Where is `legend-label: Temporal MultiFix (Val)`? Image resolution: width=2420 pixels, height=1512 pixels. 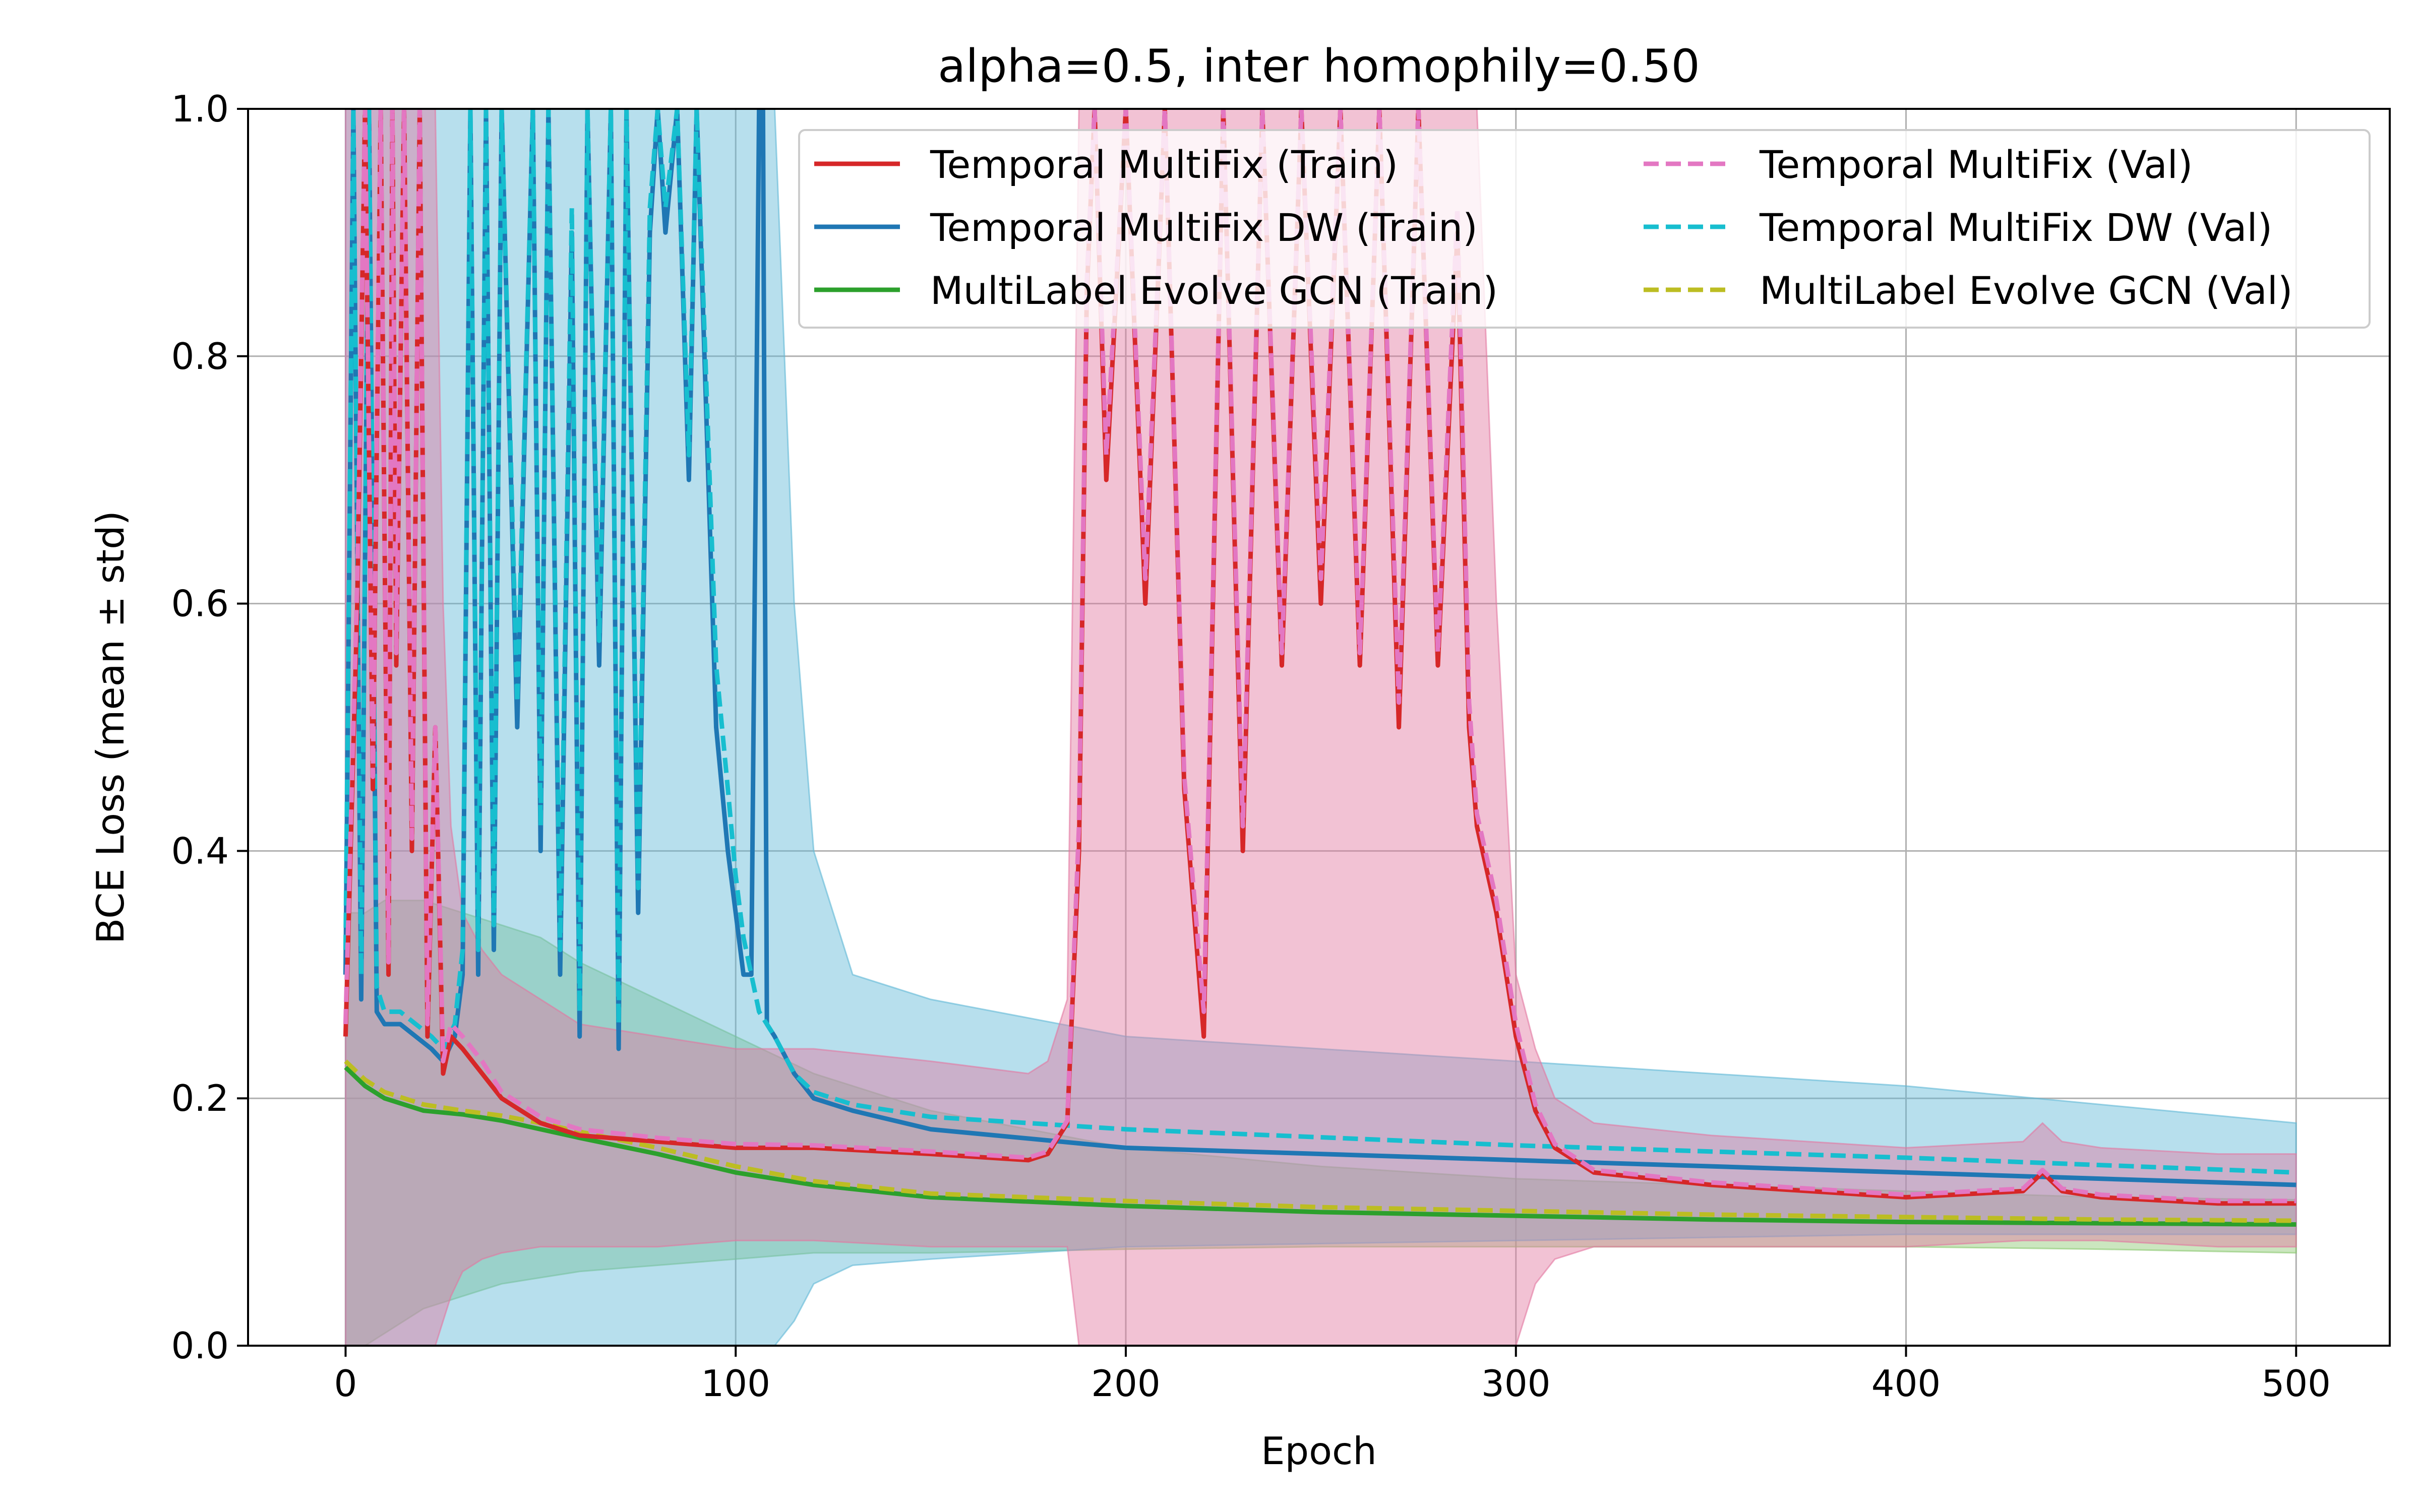 legend-label: Temporal MultiFix (Val) is located at coordinates (1976, 164).